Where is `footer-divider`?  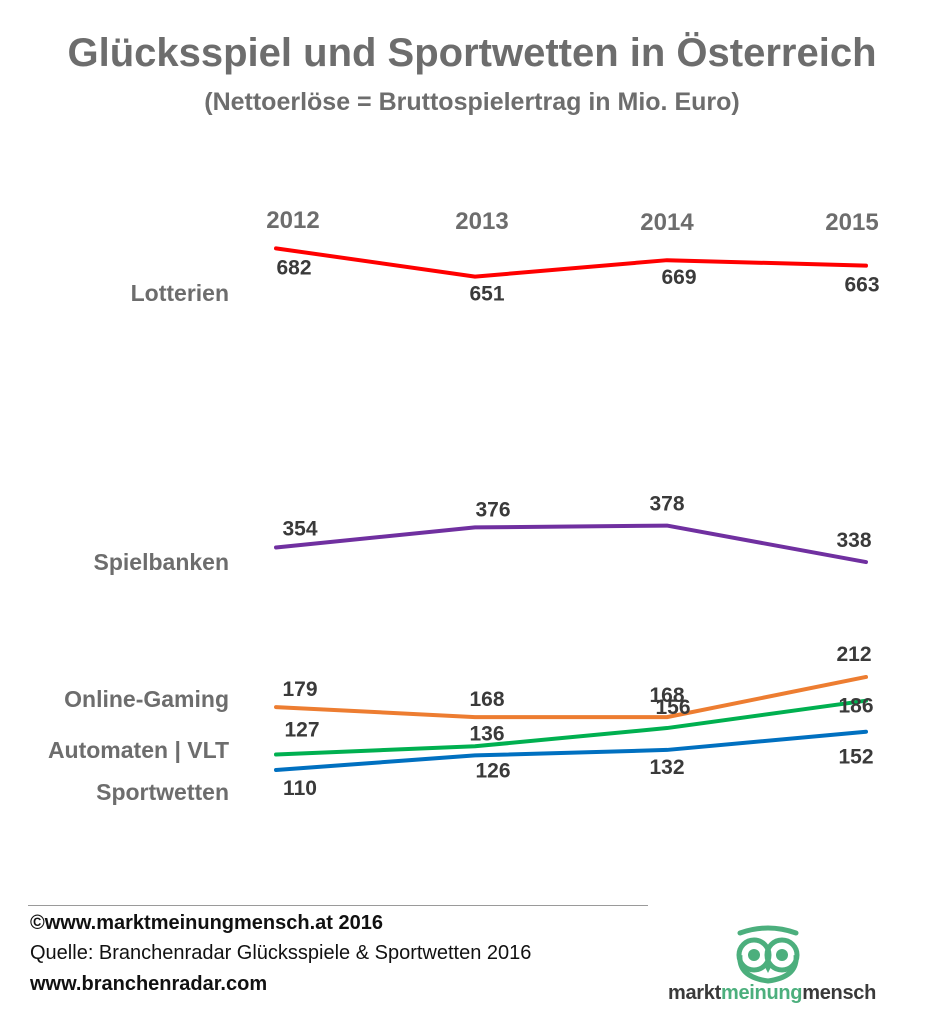 footer-divider is located at coordinates (338, 905).